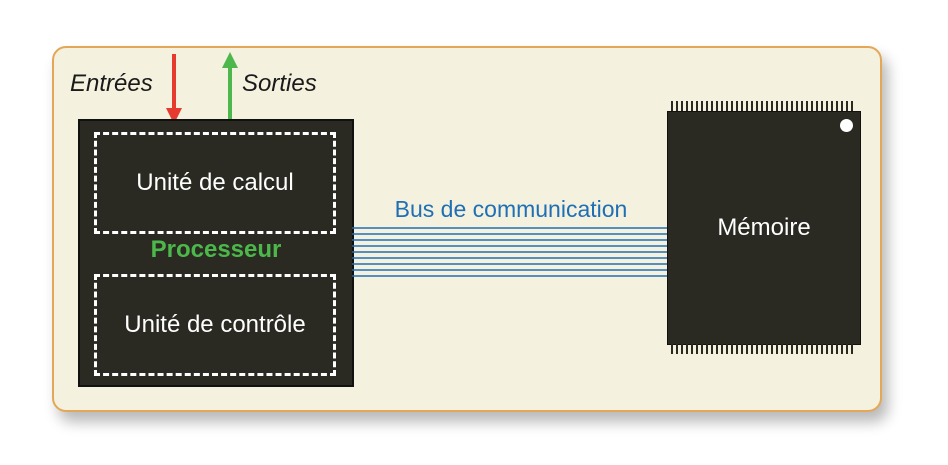  Describe the element at coordinates (762, 348) in the screenshot. I see `memory-pins-bottom` at that location.